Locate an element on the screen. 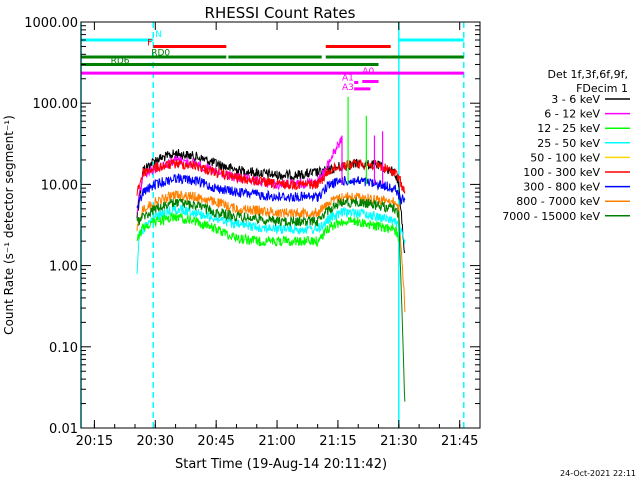 This screenshot has height=480, width=640. series-line-12-25-kev is located at coordinates (268, 230).